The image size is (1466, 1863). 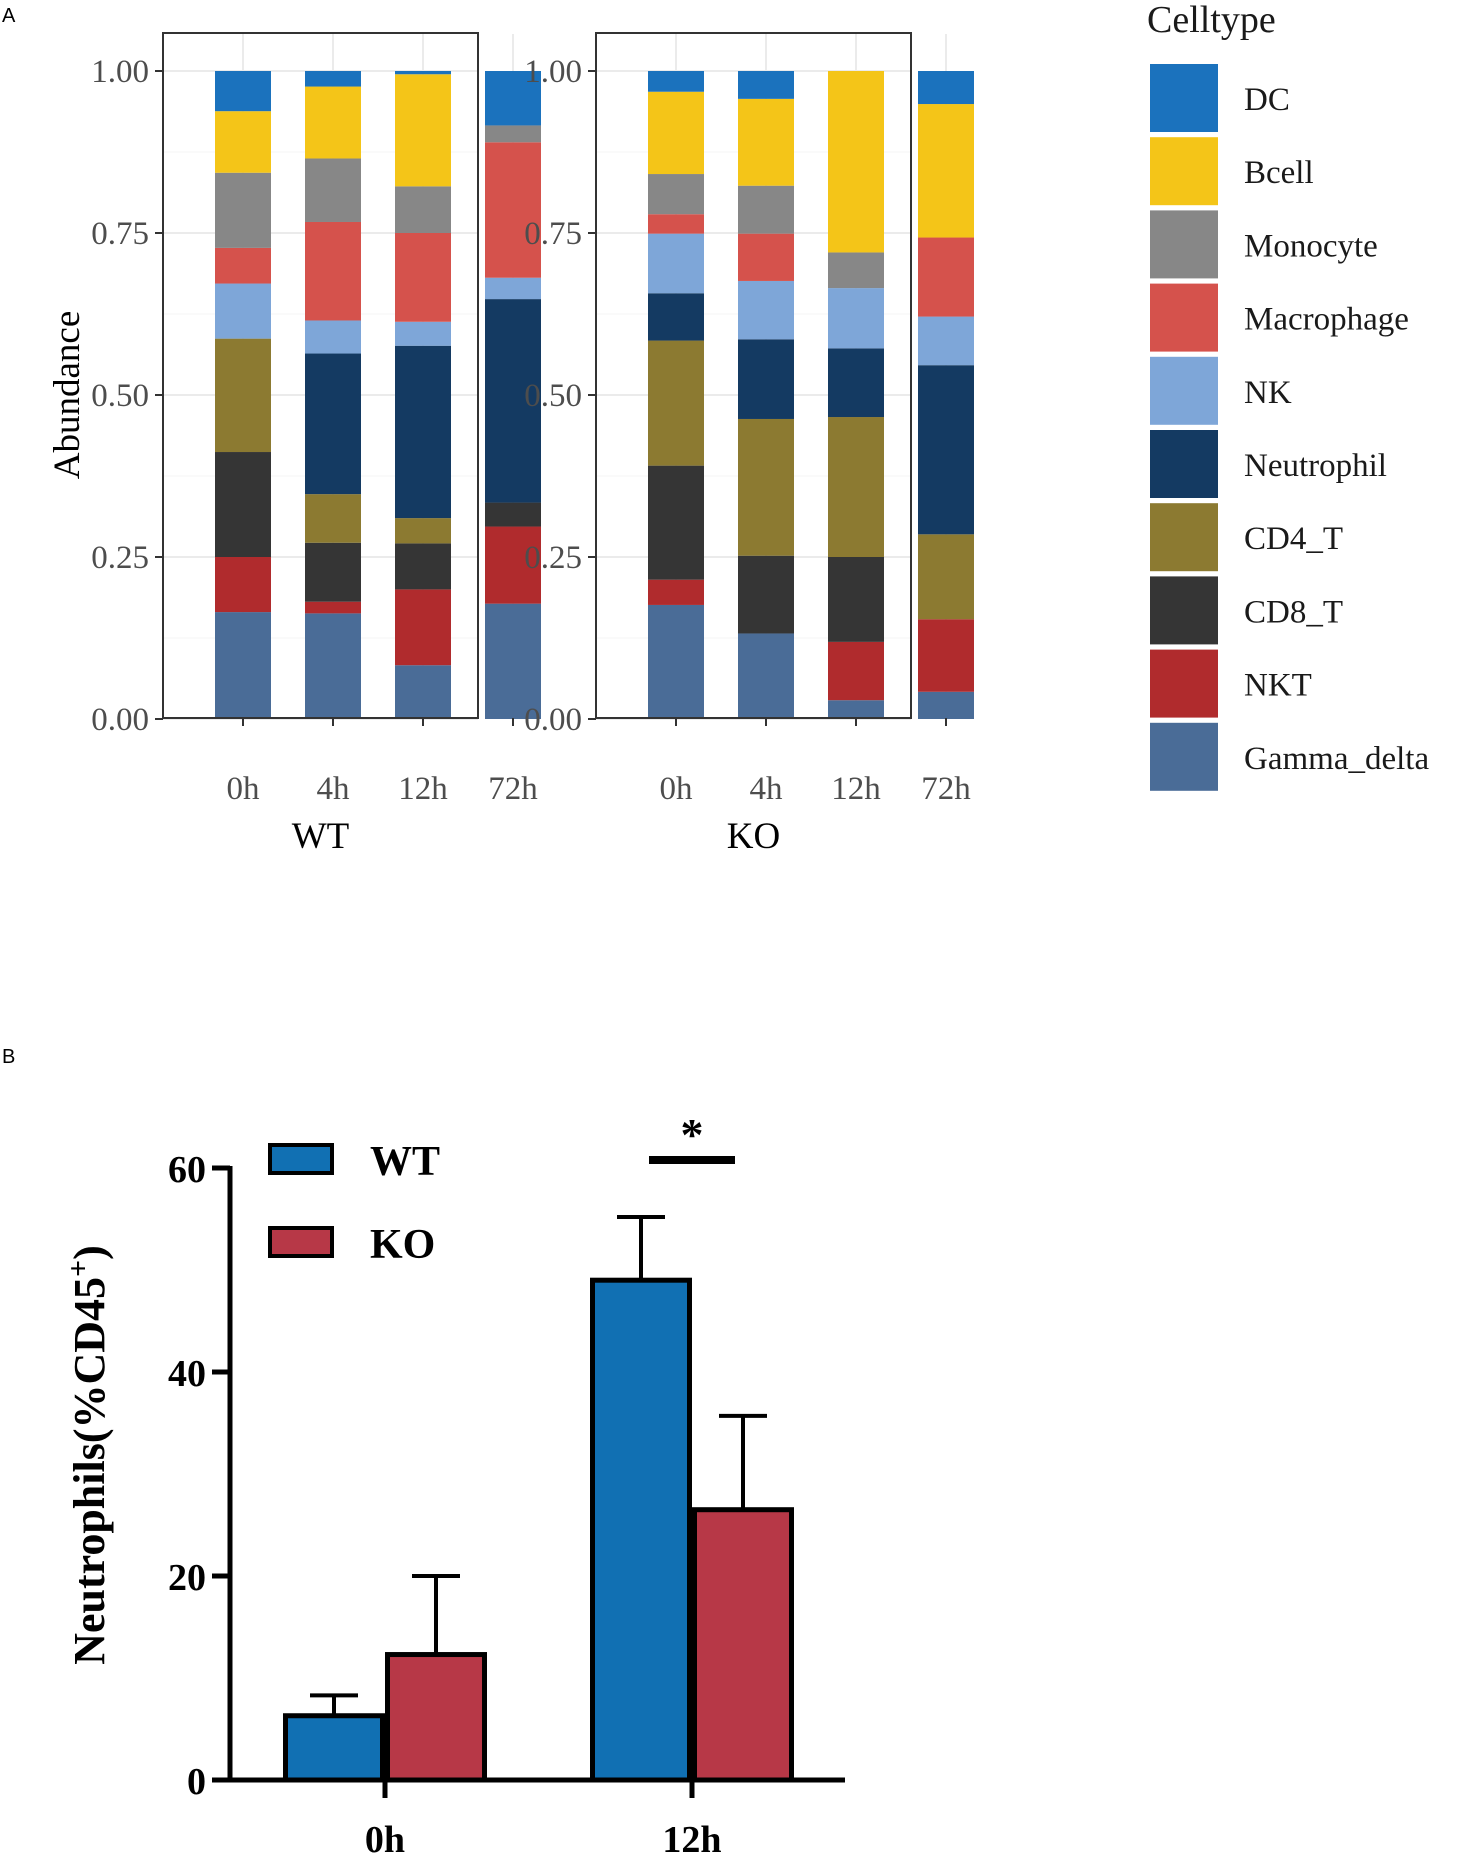 I want to click on bar-segment-ko-4h-bcell, so click(x=766, y=142).